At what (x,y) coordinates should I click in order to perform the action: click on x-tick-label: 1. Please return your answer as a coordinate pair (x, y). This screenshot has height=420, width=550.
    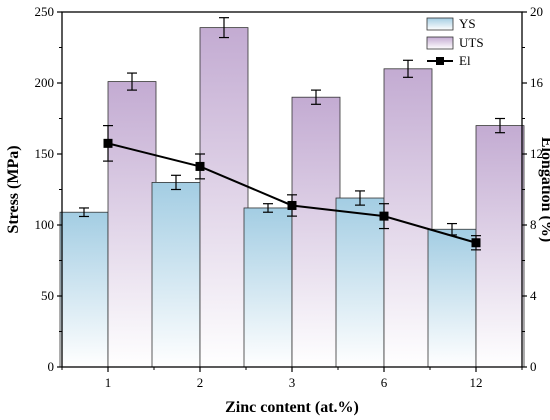
    Looking at the image, I should click on (108, 382).